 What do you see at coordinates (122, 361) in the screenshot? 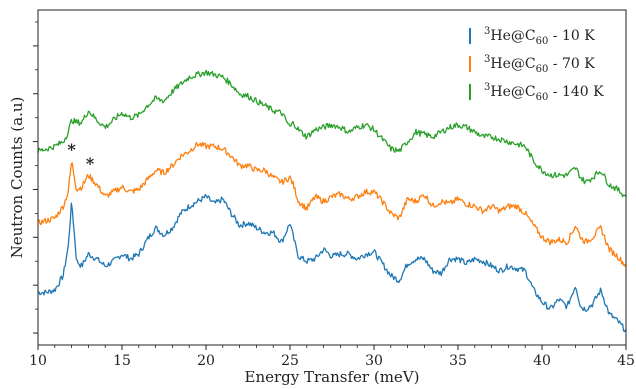
I see `x-tick-label: 15` at bounding box center [122, 361].